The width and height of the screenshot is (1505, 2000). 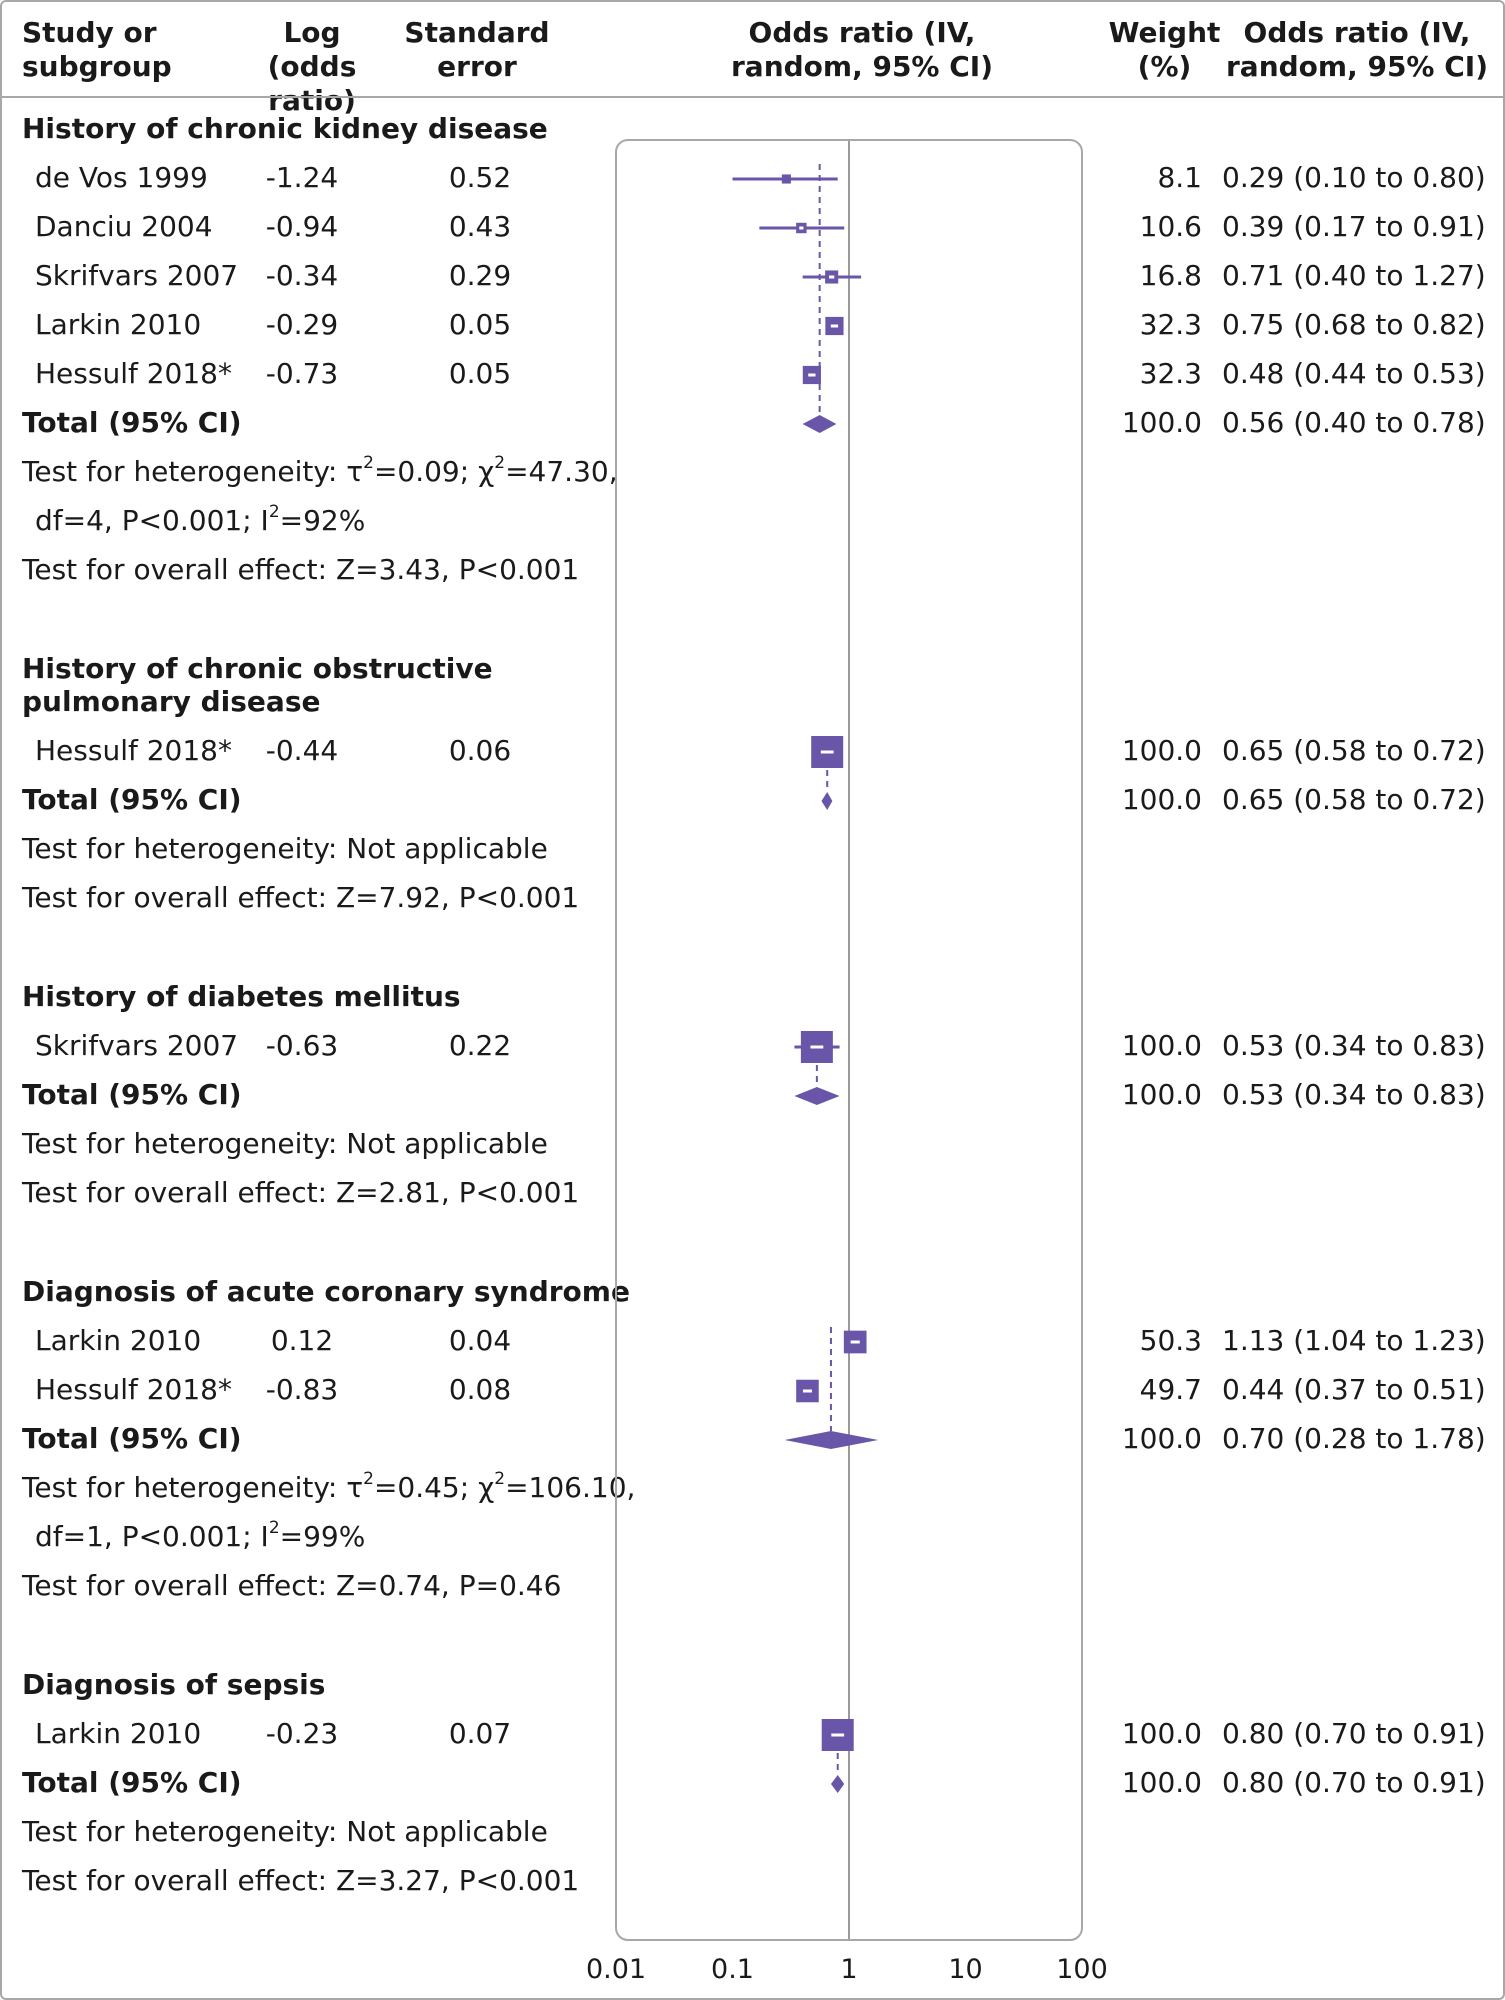 I want to click on subgroup-title: Diagnosis of acute coronary syndrome, so click(x=326, y=1291).